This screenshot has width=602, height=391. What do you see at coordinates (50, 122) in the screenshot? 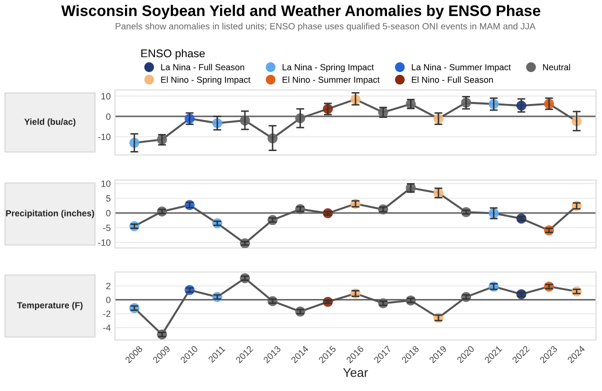
I see `y-axis-title: Yield (bu/ac)` at bounding box center [50, 122].